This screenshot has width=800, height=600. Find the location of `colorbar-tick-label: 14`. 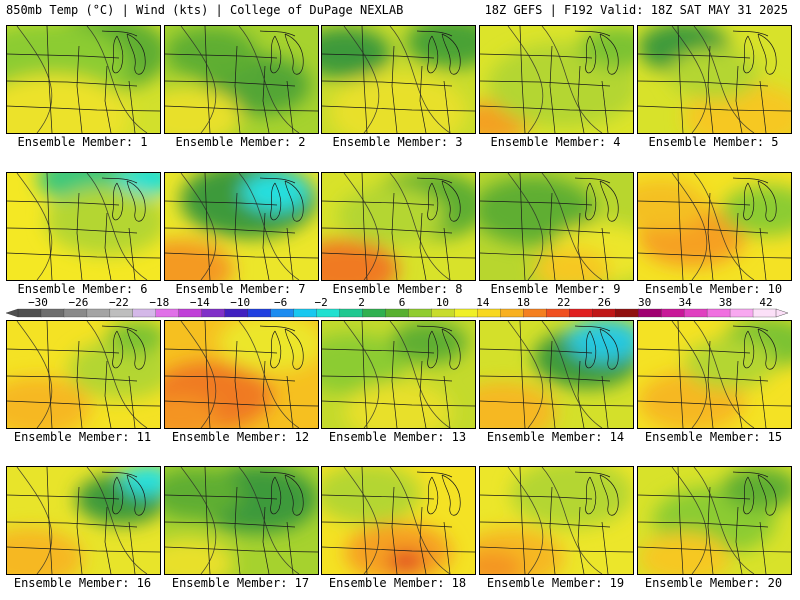

colorbar-tick-label: 14 is located at coordinates (483, 302).